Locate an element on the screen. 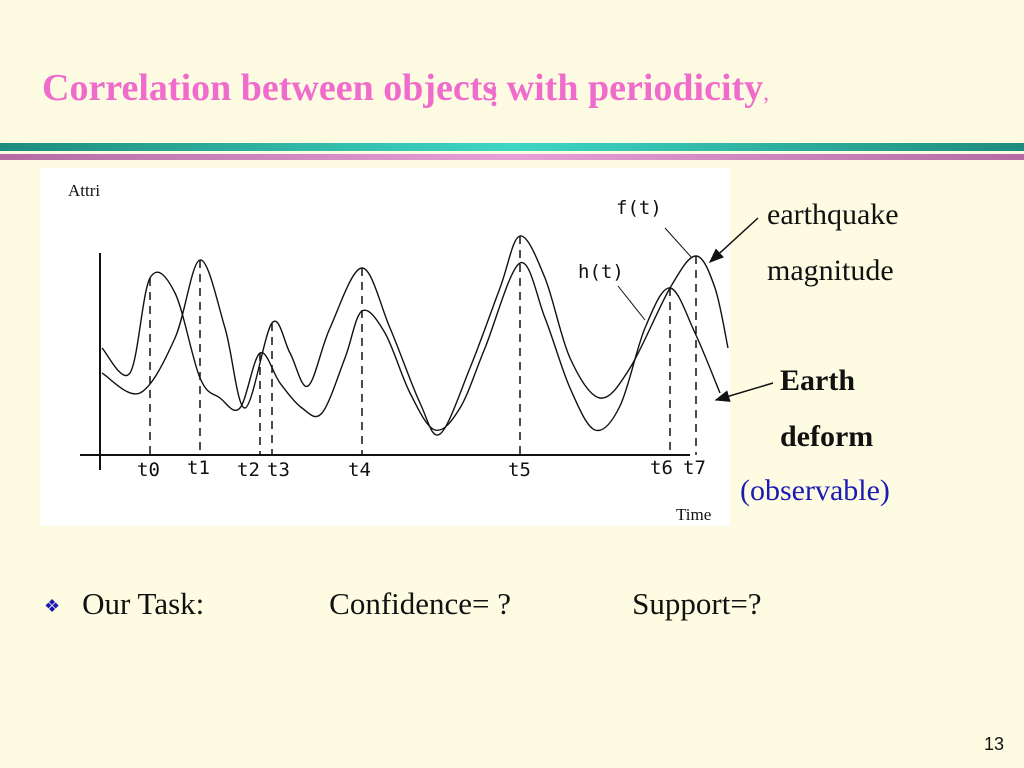  task-confidence: Confidence= ? is located at coordinates (420, 603).